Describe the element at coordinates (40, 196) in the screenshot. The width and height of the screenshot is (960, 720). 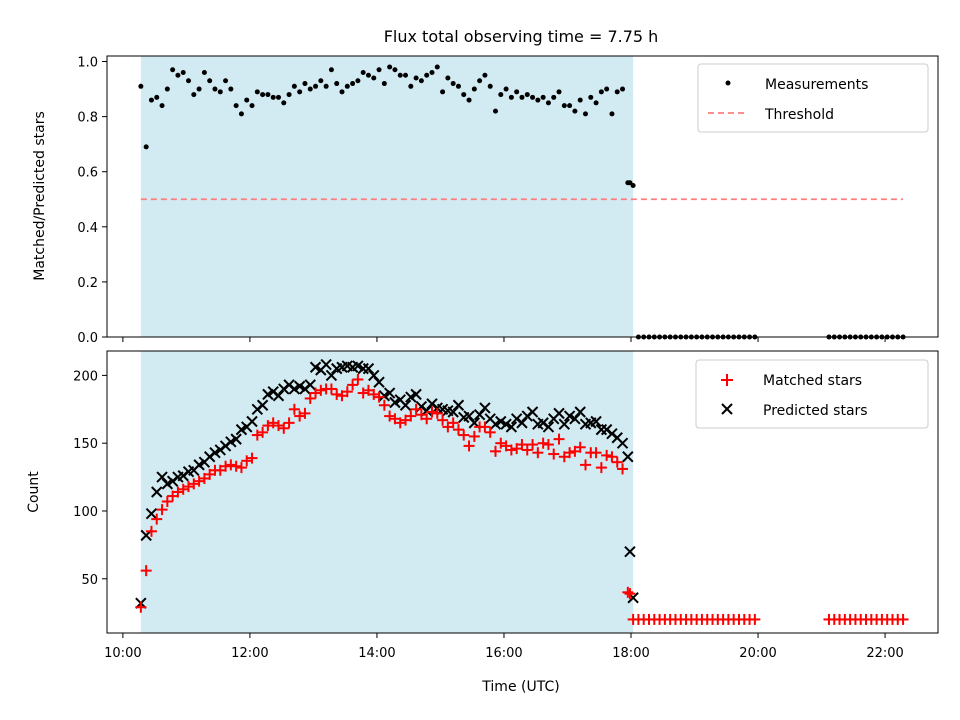
I see `top-y-axis-label: Matched/Predicted stars` at that location.